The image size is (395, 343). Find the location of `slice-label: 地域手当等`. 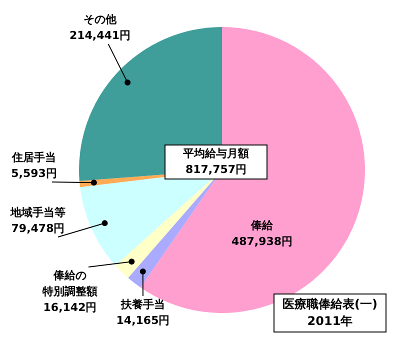

slice-label: 地域手当等 is located at coordinates (38, 212).